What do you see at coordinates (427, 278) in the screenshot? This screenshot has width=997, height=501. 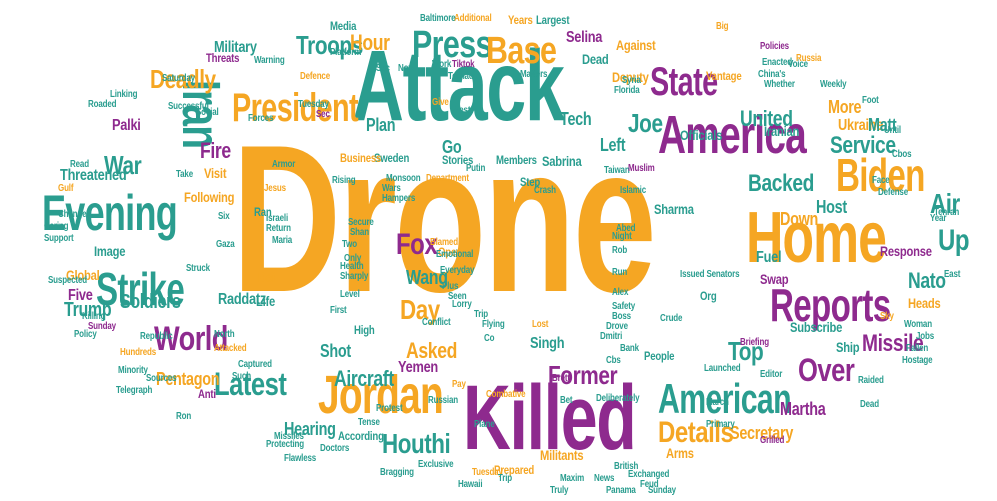 I see `cloud-word: Wang` at bounding box center [427, 278].